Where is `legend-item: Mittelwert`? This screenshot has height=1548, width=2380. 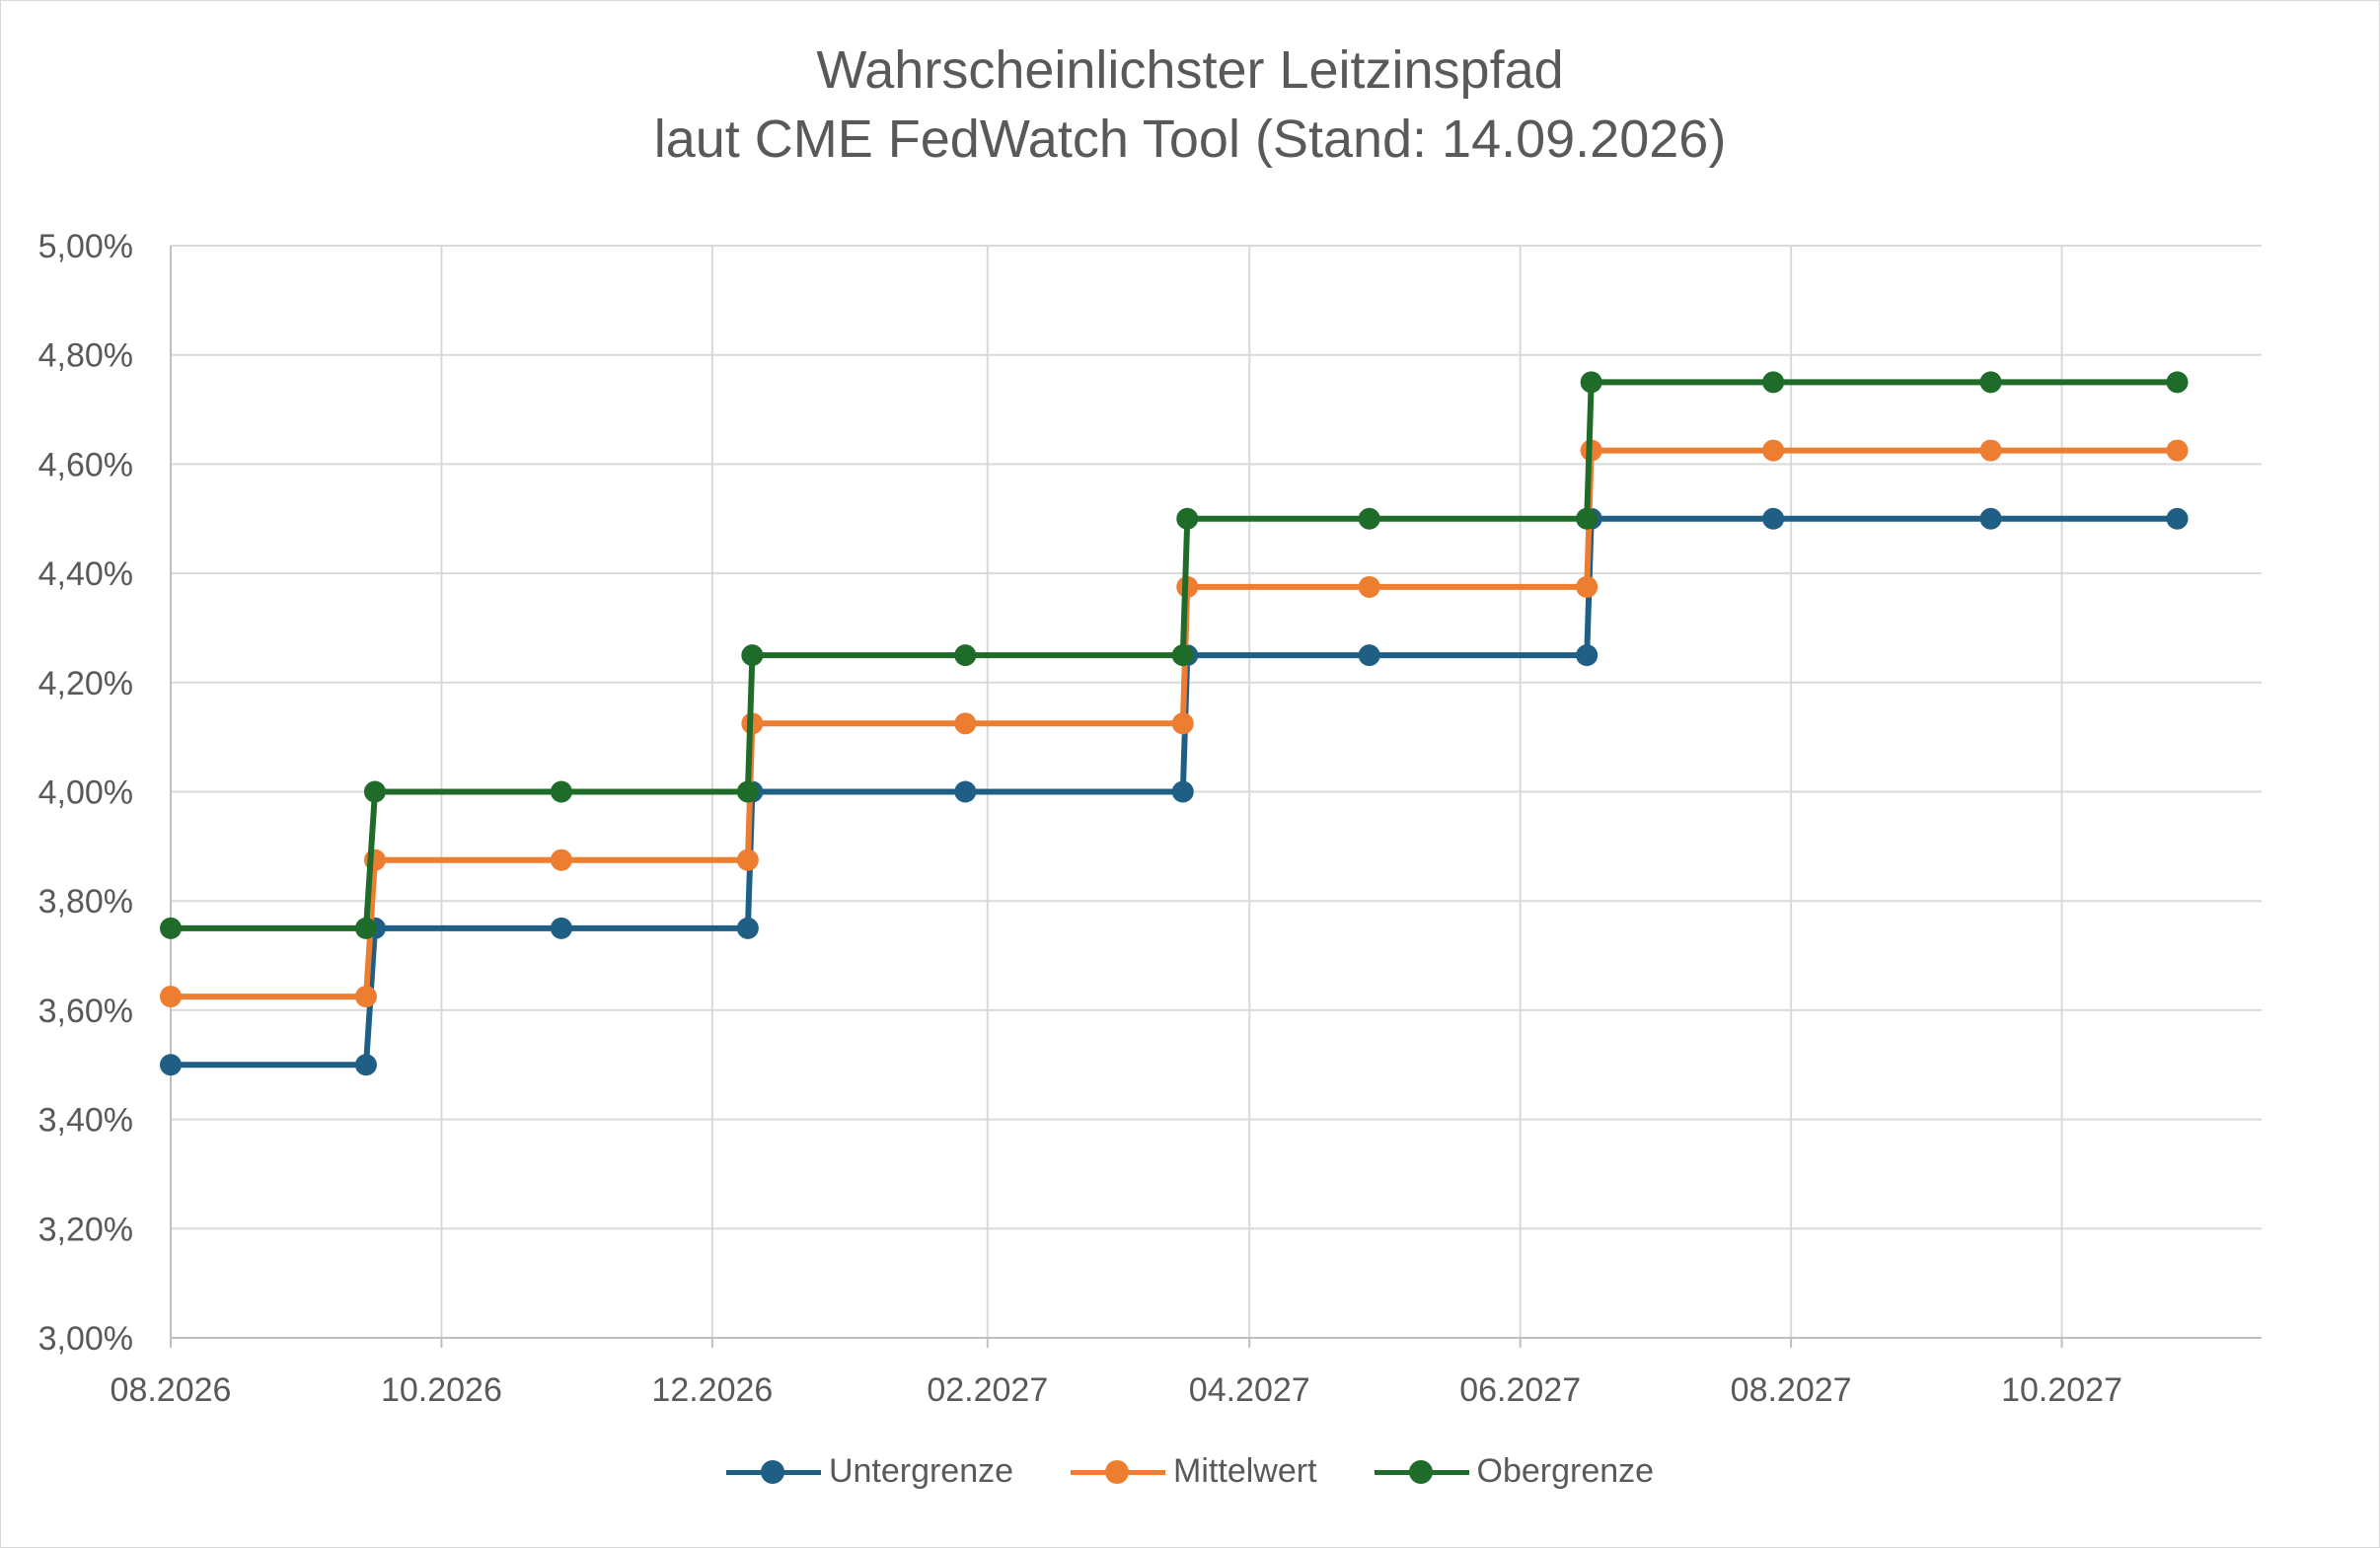 legend-item: Mittelwert is located at coordinates (1194, 1471).